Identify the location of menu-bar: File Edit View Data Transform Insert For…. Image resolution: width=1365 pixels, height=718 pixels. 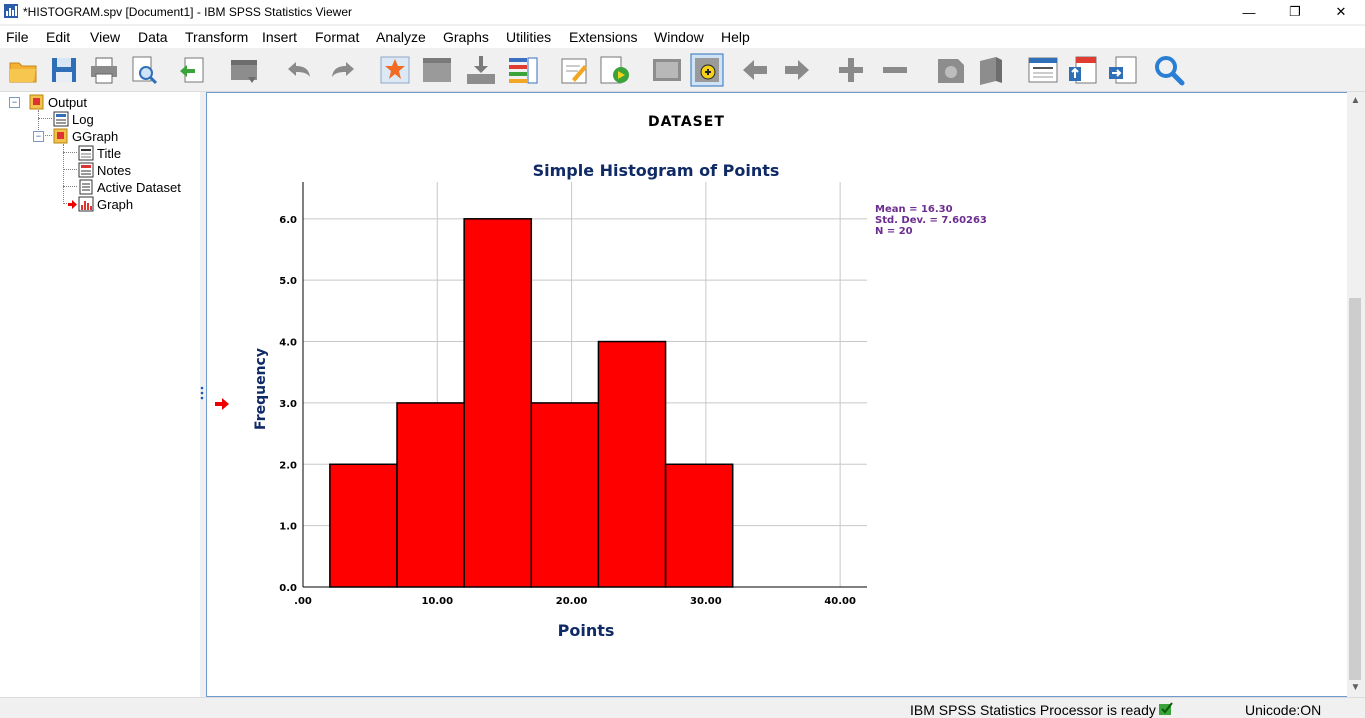
(682, 37).